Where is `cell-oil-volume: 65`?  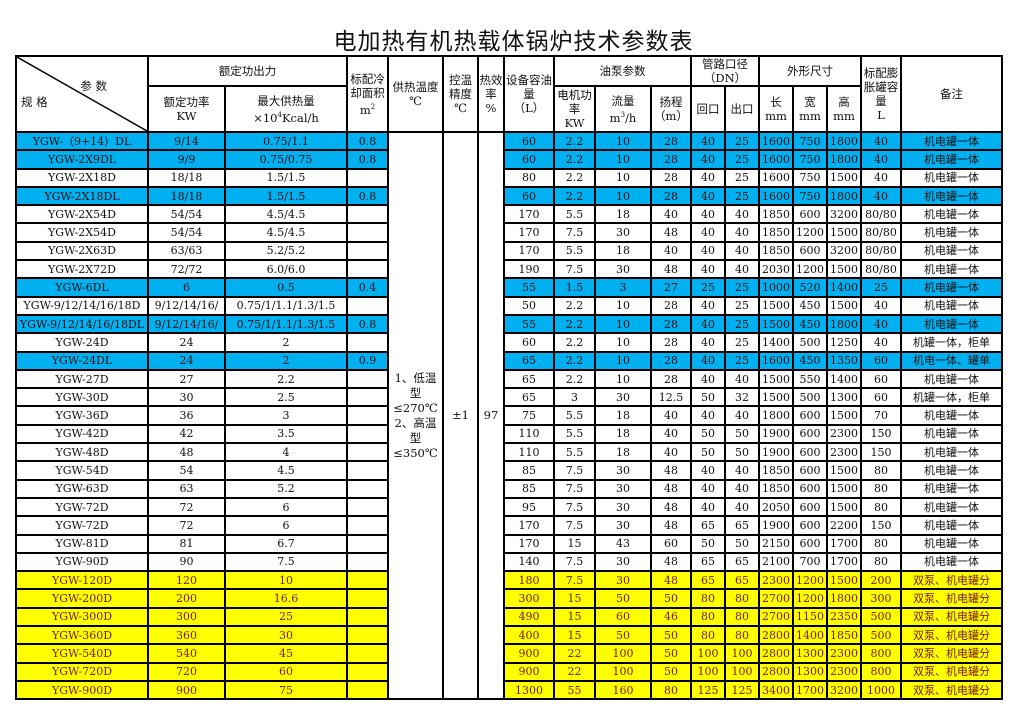 cell-oil-volume: 65 is located at coordinates (529, 379).